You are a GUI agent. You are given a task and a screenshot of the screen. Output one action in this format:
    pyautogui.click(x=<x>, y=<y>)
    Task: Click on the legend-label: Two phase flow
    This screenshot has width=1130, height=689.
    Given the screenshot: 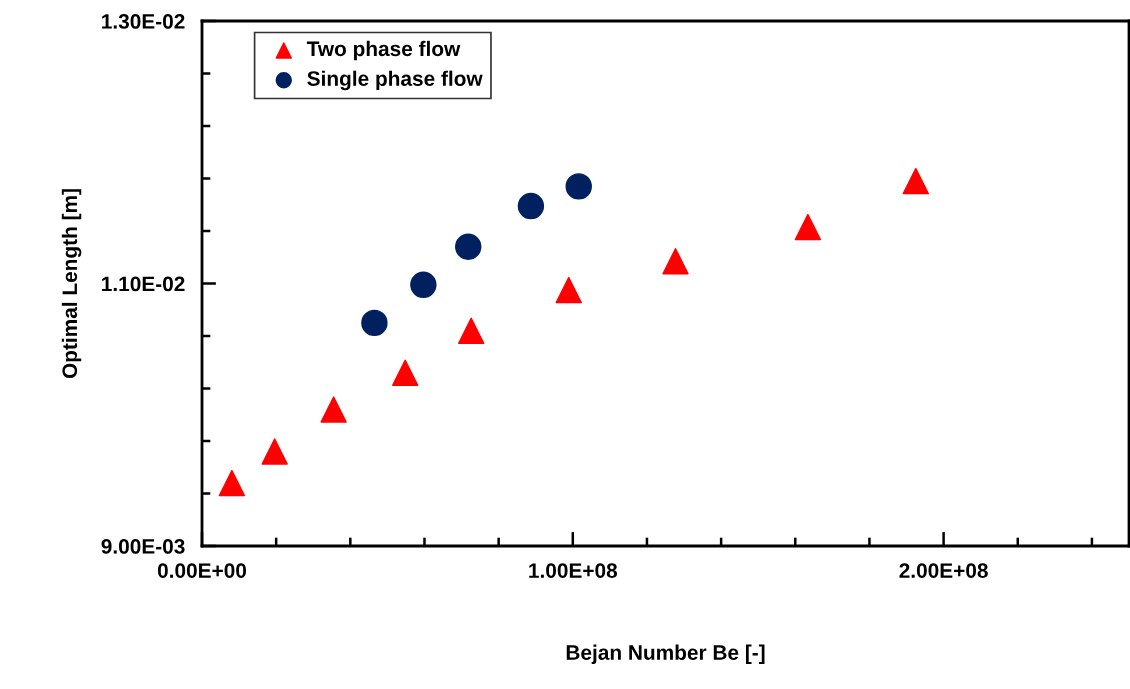 What is the action you would take?
    pyautogui.click(x=383, y=50)
    